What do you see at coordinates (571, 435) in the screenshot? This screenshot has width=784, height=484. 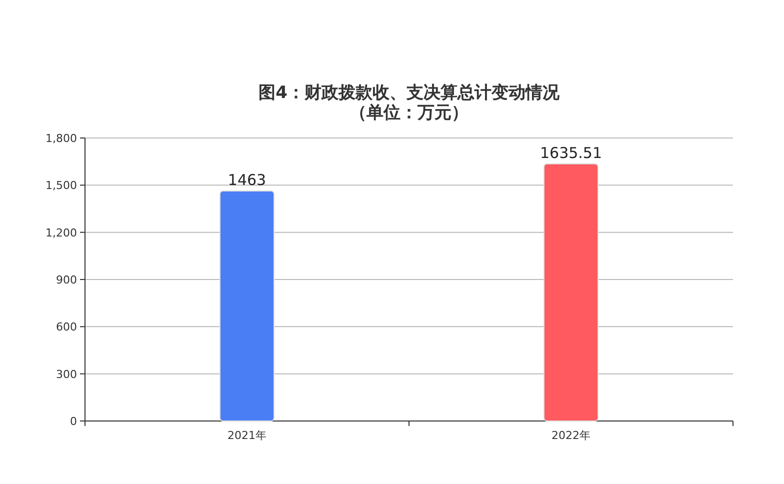 I see `x-tick-label: 2022年` at bounding box center [571, 435].